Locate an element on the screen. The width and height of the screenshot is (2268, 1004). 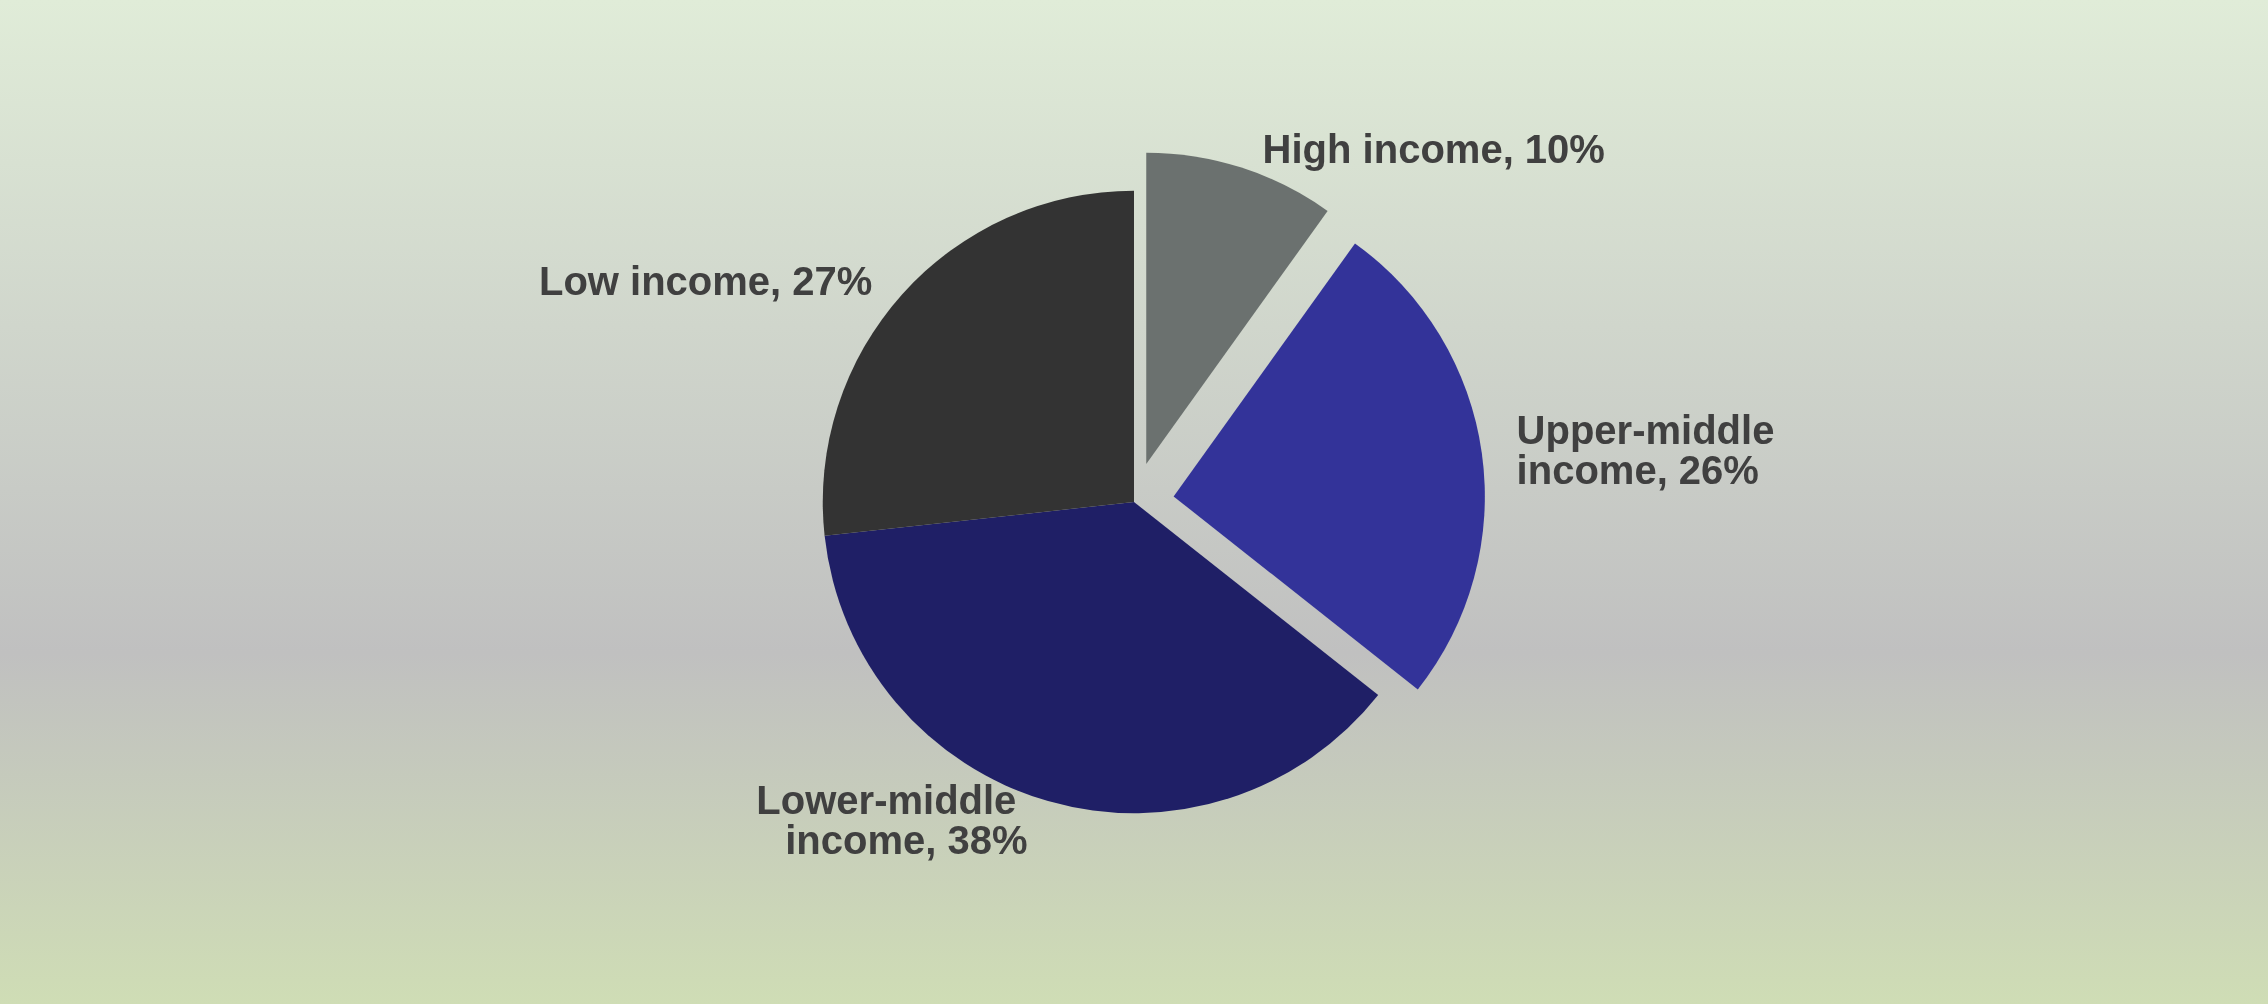
slice-label: Upper-middle income, 26% is located at coordinates (1651, 450).